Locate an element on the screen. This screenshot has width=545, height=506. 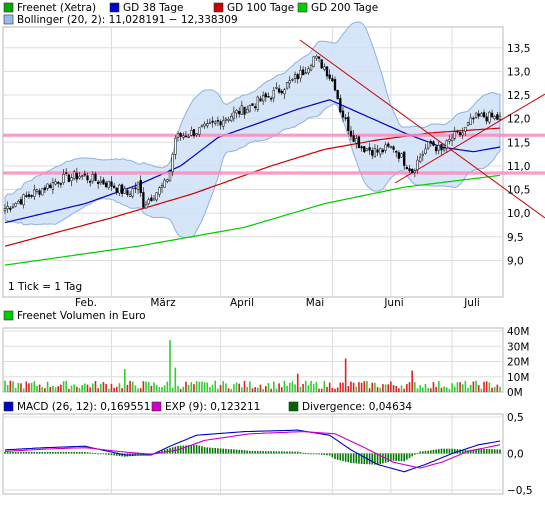
price-tick-label: 9,0 is located at coordinates (515, 261).